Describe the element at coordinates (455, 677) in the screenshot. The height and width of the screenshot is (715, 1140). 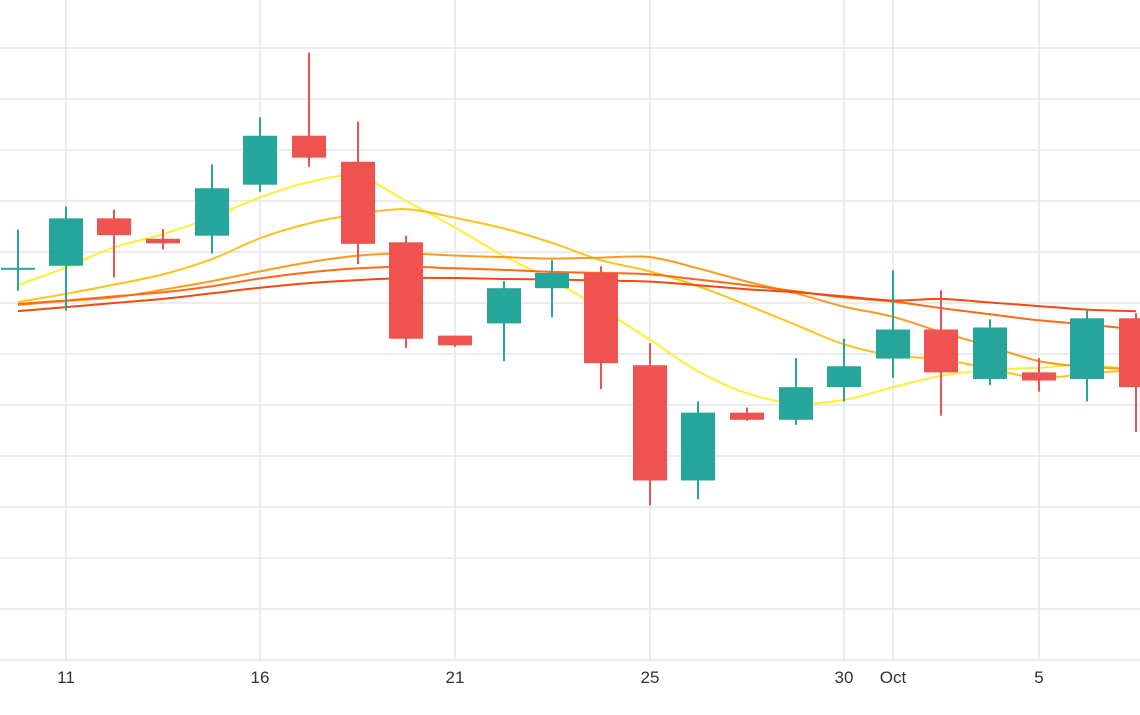
I see `x-tick-label: 21` at that location.